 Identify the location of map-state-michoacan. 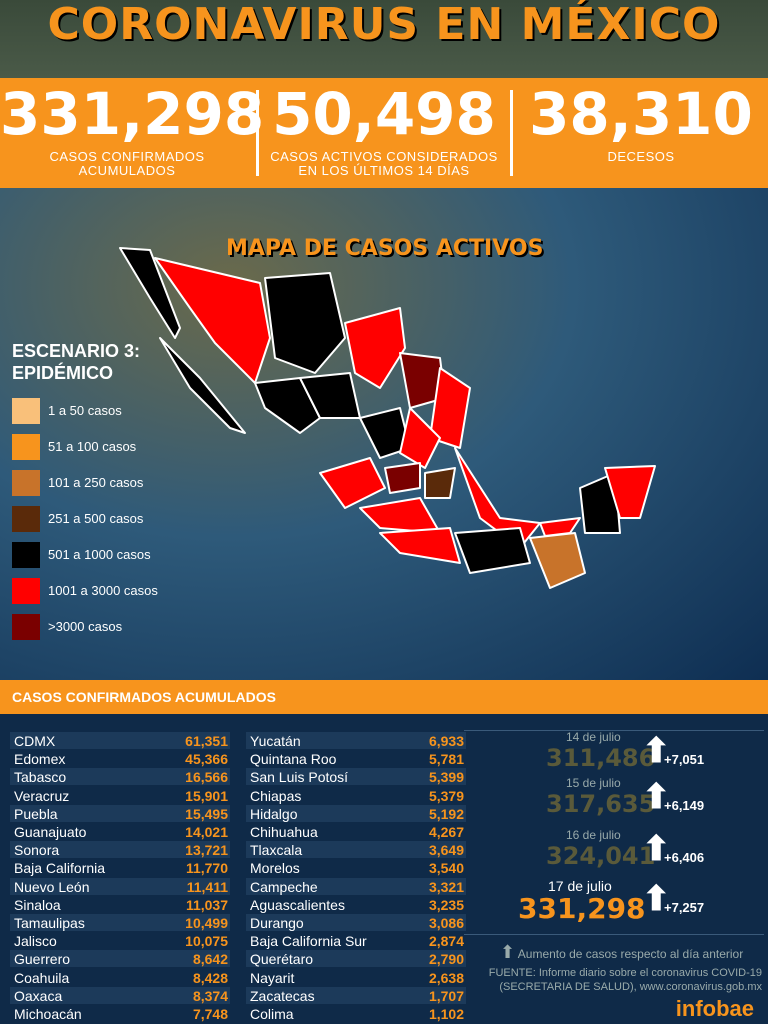
(400, 515).